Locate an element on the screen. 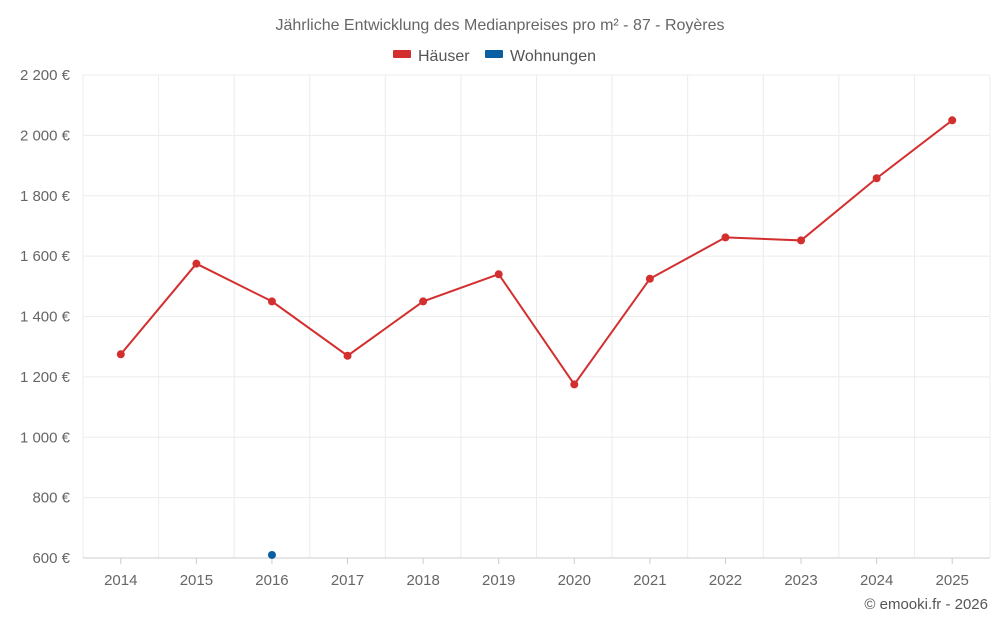 This screenshot has height=625, width=1000. y-tick-label: 2 200 € is located at coordinates (45, 75).